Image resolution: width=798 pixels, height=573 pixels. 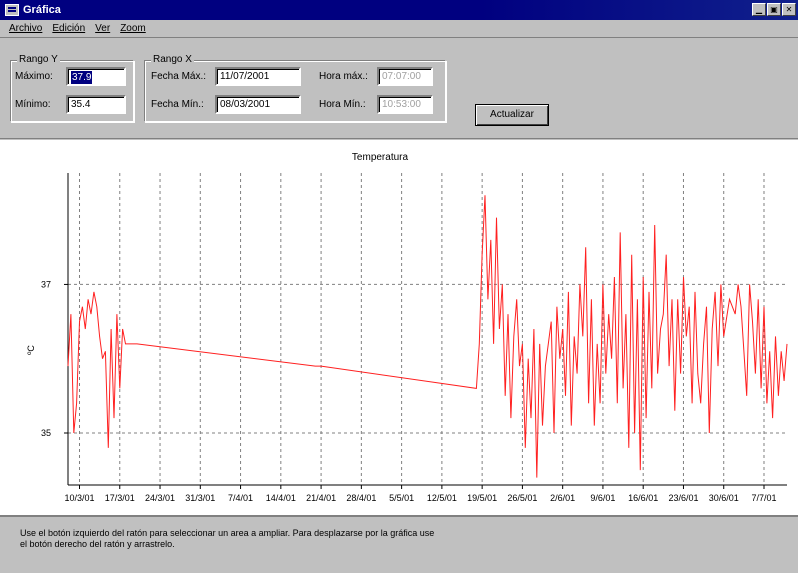 I want to click on window-controls: ▁ ▣ ✕, so click(x=774, y=9).